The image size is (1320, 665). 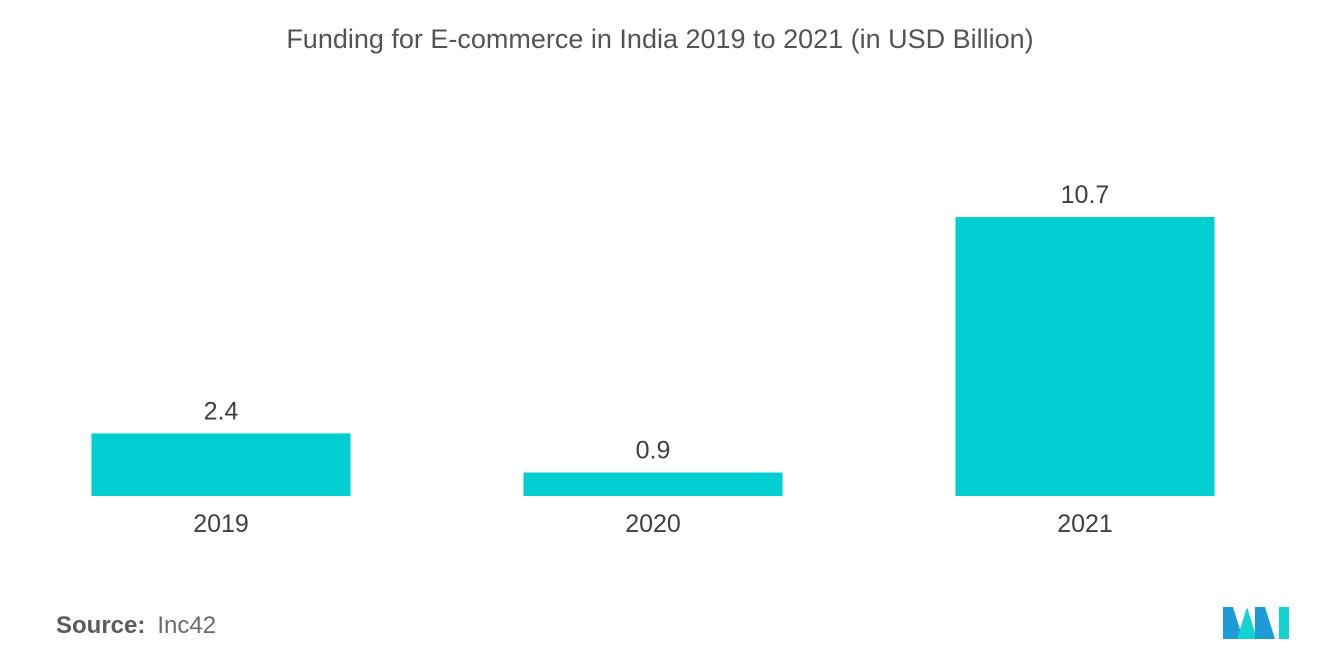 I want to click on bar-2019, so click(x=221, y=464).